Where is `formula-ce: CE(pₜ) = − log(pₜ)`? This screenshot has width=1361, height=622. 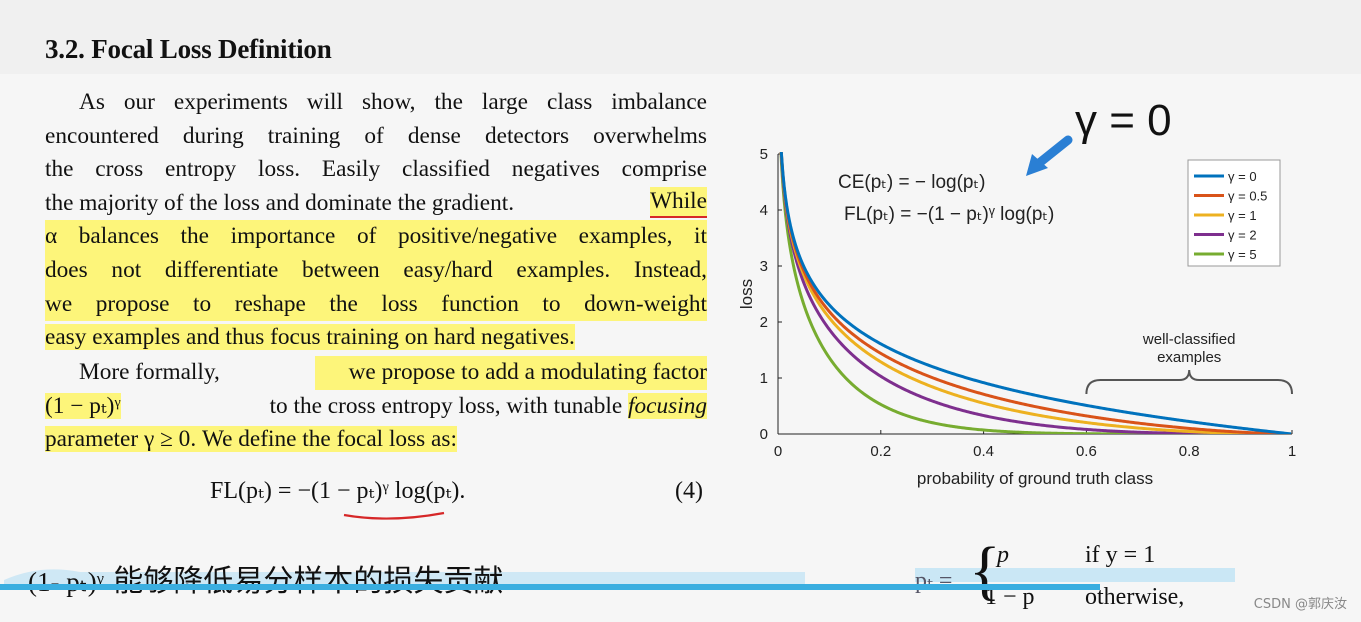 formula-ce: CE(pₜ) = − log(pₜ) is located at coordinates (911, 182).